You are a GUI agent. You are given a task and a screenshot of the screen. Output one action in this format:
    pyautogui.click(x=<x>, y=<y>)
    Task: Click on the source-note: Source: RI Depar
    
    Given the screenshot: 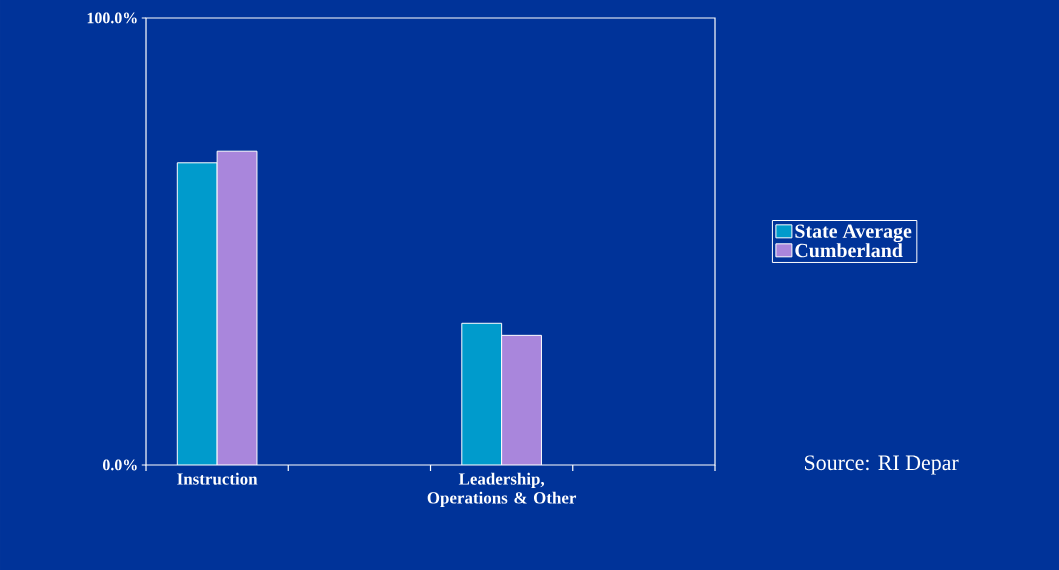 What is the action you would take?
    pyautogui.click(x=881, y=465)
    